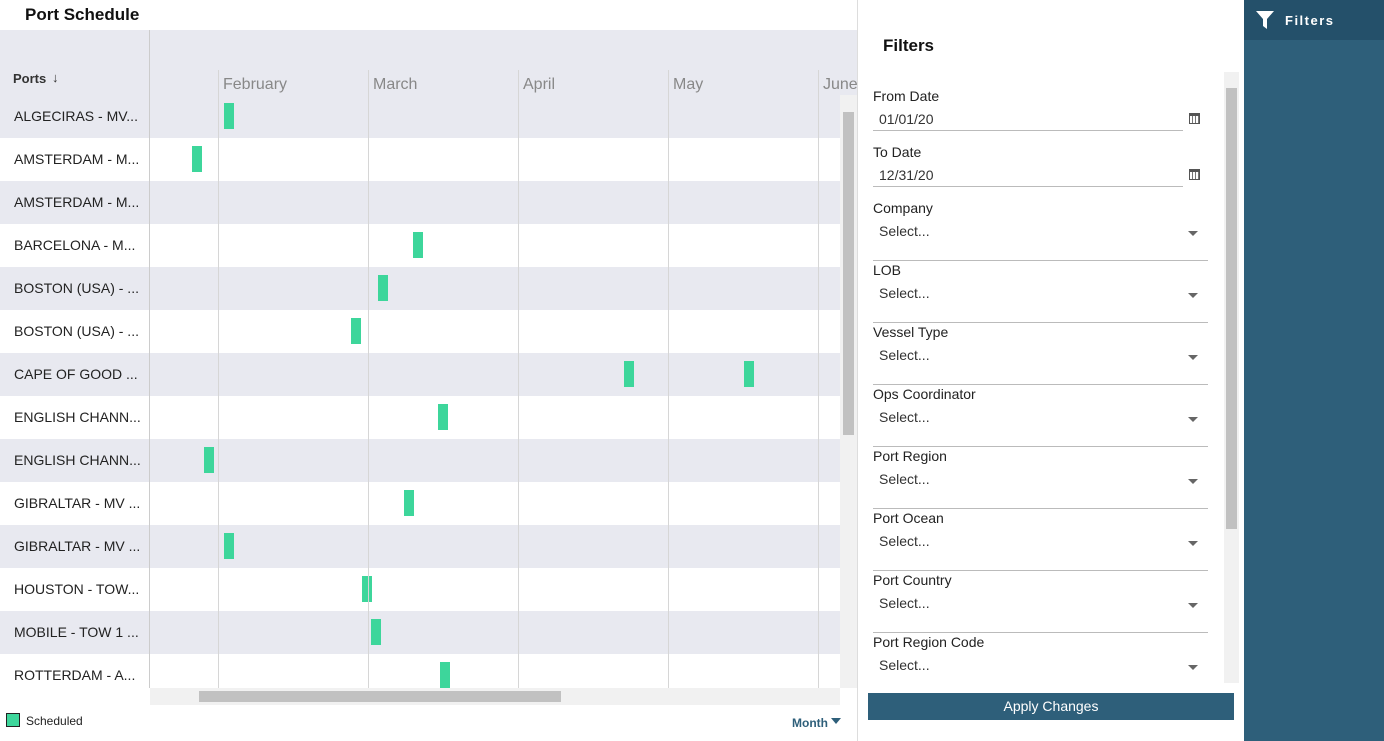 The image size is (1384, 741). What do you see at coordinates (848, 273) in the screenshot?
I see `v-scroll-thumb` at bounding box center [848, 273].